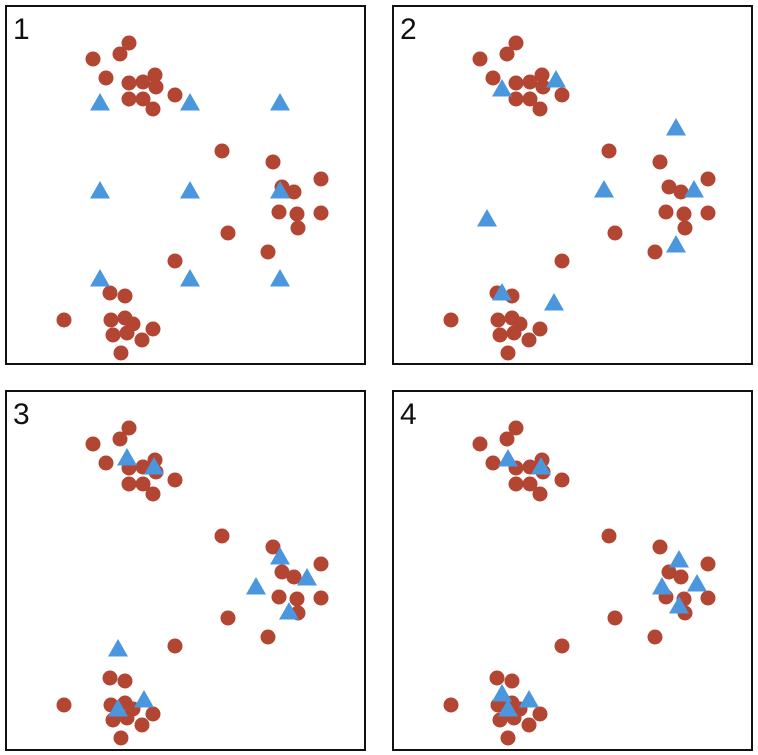 This screenshot has height=755, width=758. What do you see at coordinates (21, 29) in the screenshot?
I see `panel-label: 1` at bounding box center [21, 29].